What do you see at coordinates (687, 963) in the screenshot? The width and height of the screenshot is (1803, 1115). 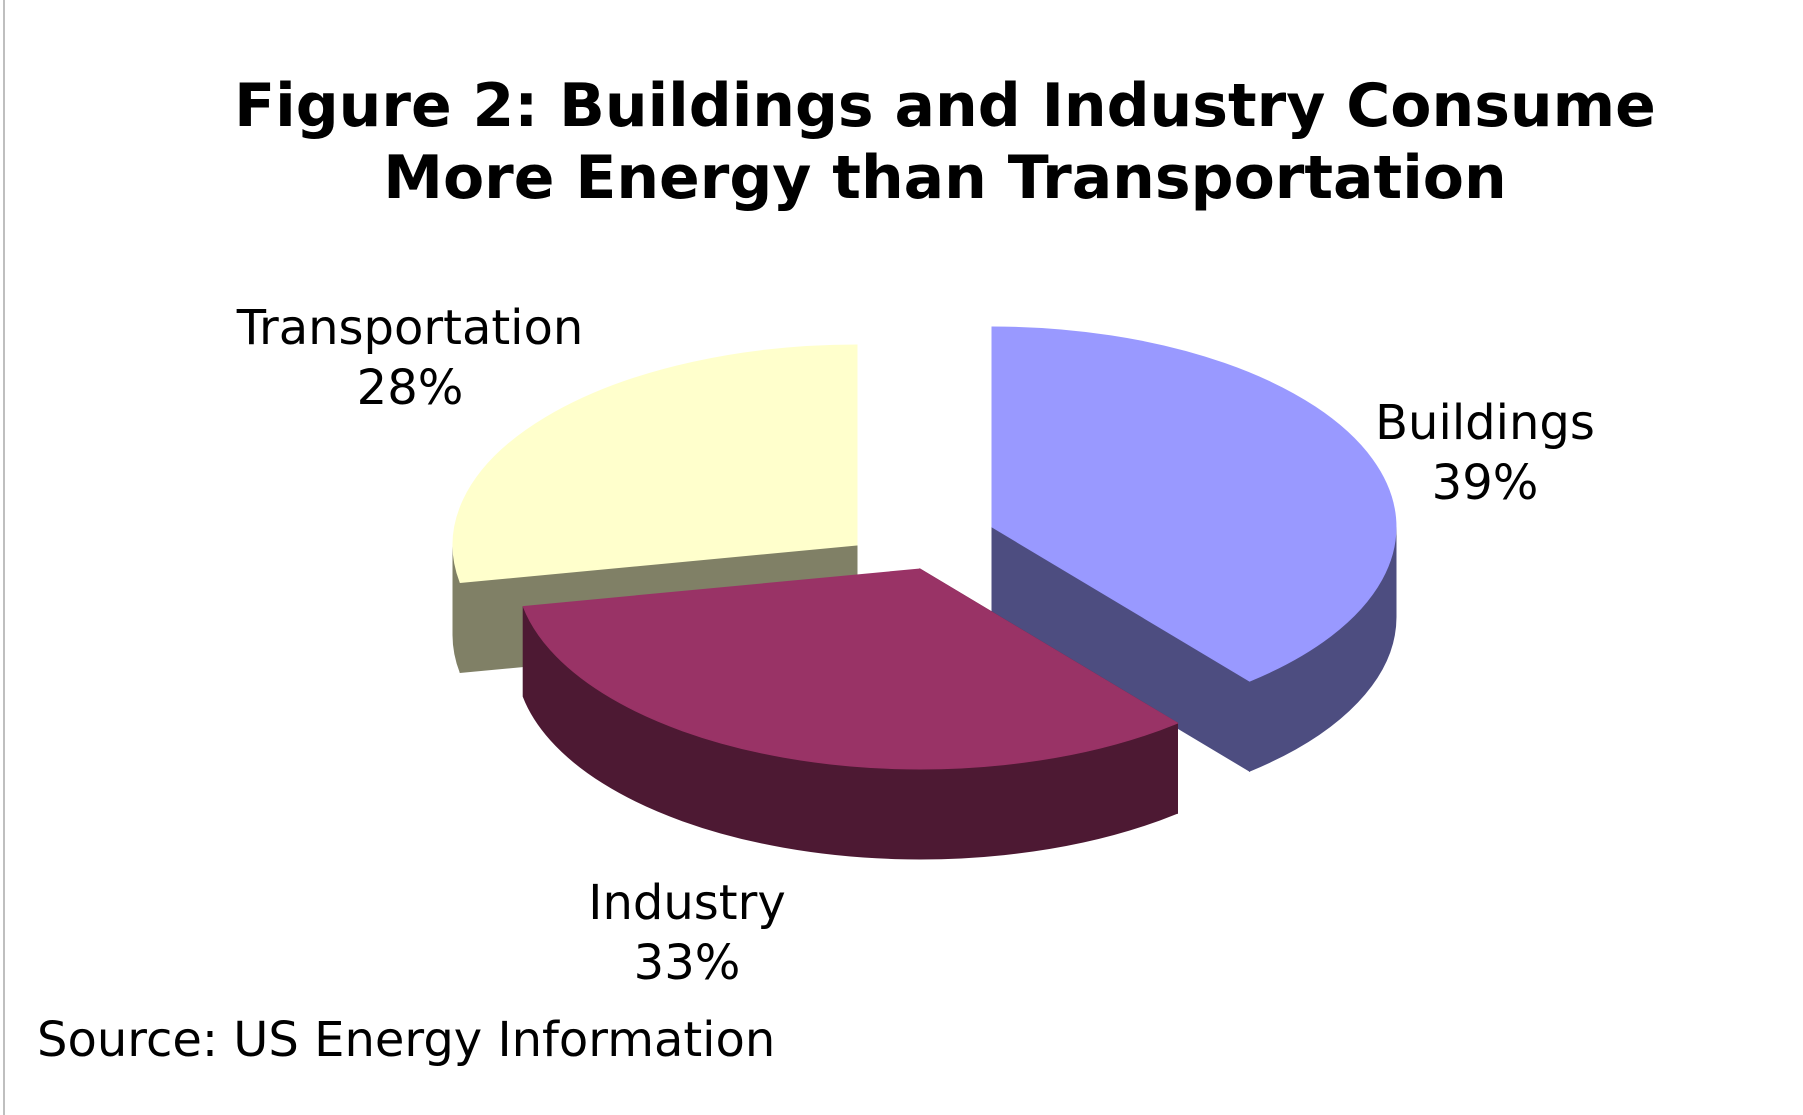 I see `slice-percent-industry: 33%` at bounding box center [687, 963].